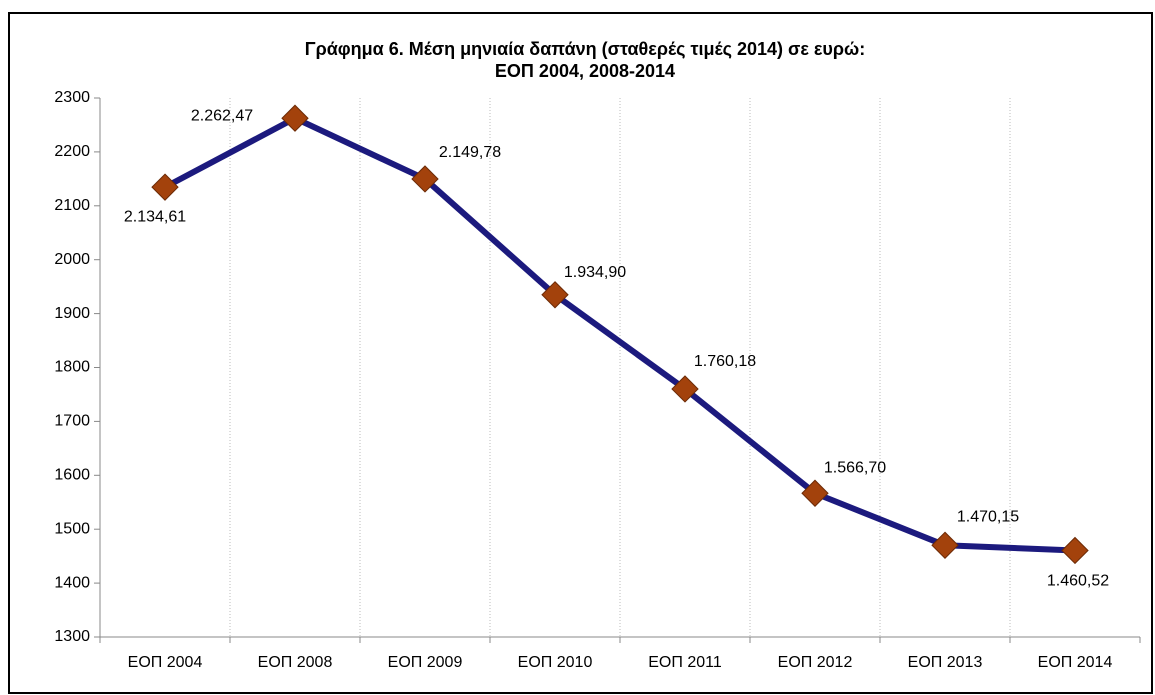 This screenshot has height=695, width=1155. What do you see at coordinates (72, 205) in the screenshot?
I see `y-tick-label: 2100` at bounding box center [72, 205].